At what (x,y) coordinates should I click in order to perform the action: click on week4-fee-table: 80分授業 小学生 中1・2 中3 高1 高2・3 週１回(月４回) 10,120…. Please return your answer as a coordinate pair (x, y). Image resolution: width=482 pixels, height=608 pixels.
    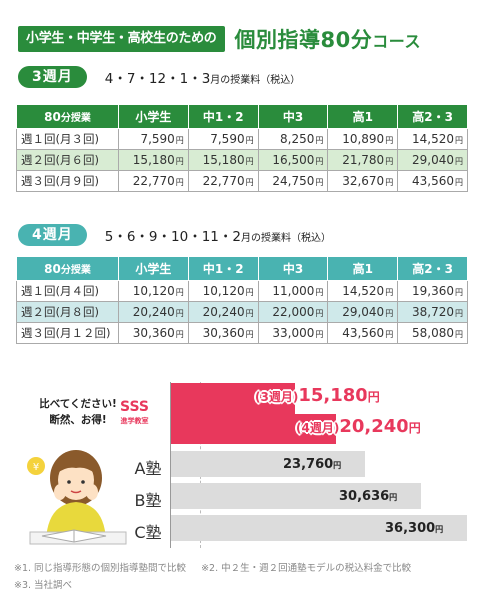
    Looking at the image, I should click on (242, 300).